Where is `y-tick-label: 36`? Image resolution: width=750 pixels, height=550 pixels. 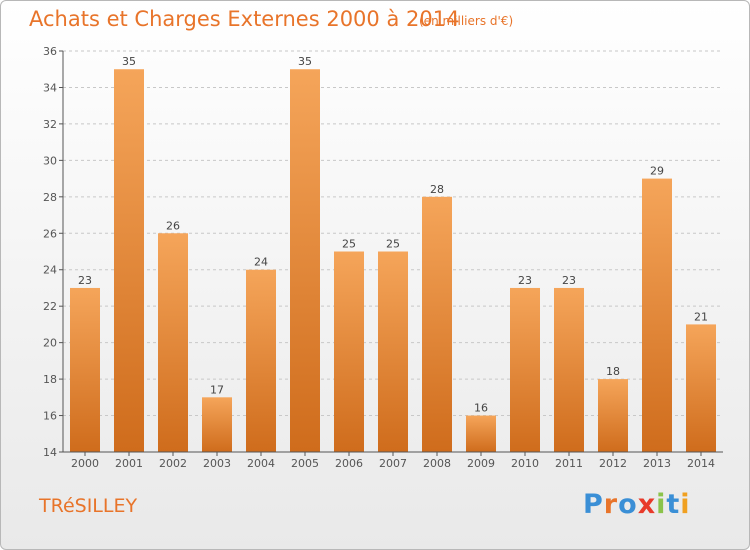
y-tick-label: 36 is located at coordinates (50, 51).